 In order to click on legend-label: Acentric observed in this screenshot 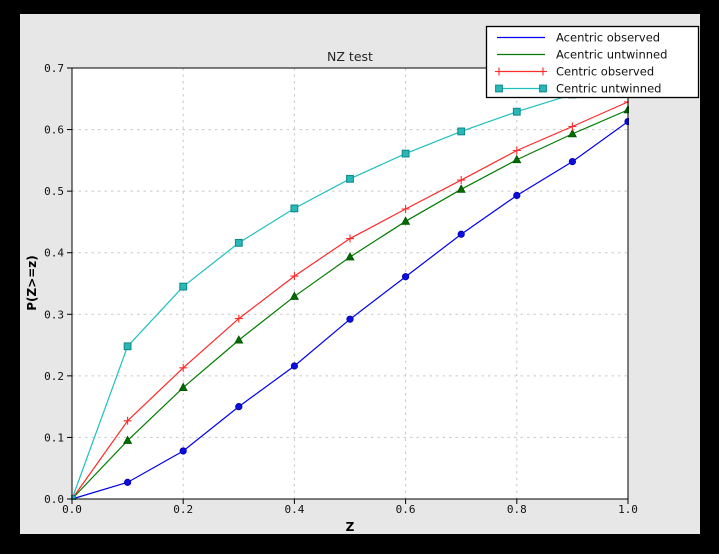, I will do `click(608, 38)`.